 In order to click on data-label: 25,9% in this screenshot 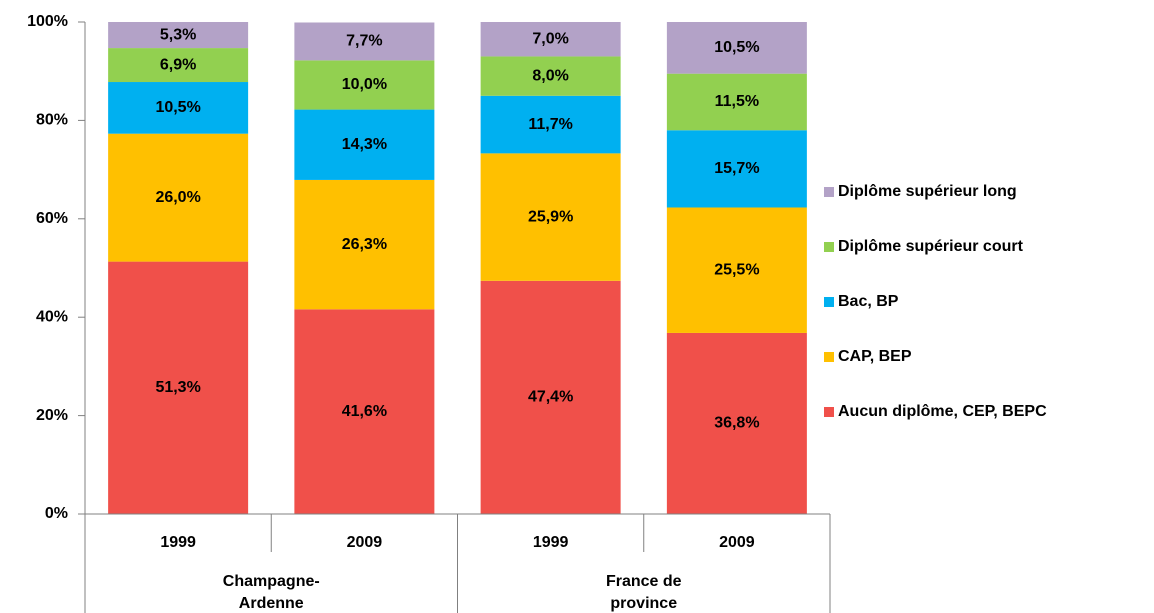, I will do `click(550, 216)`.